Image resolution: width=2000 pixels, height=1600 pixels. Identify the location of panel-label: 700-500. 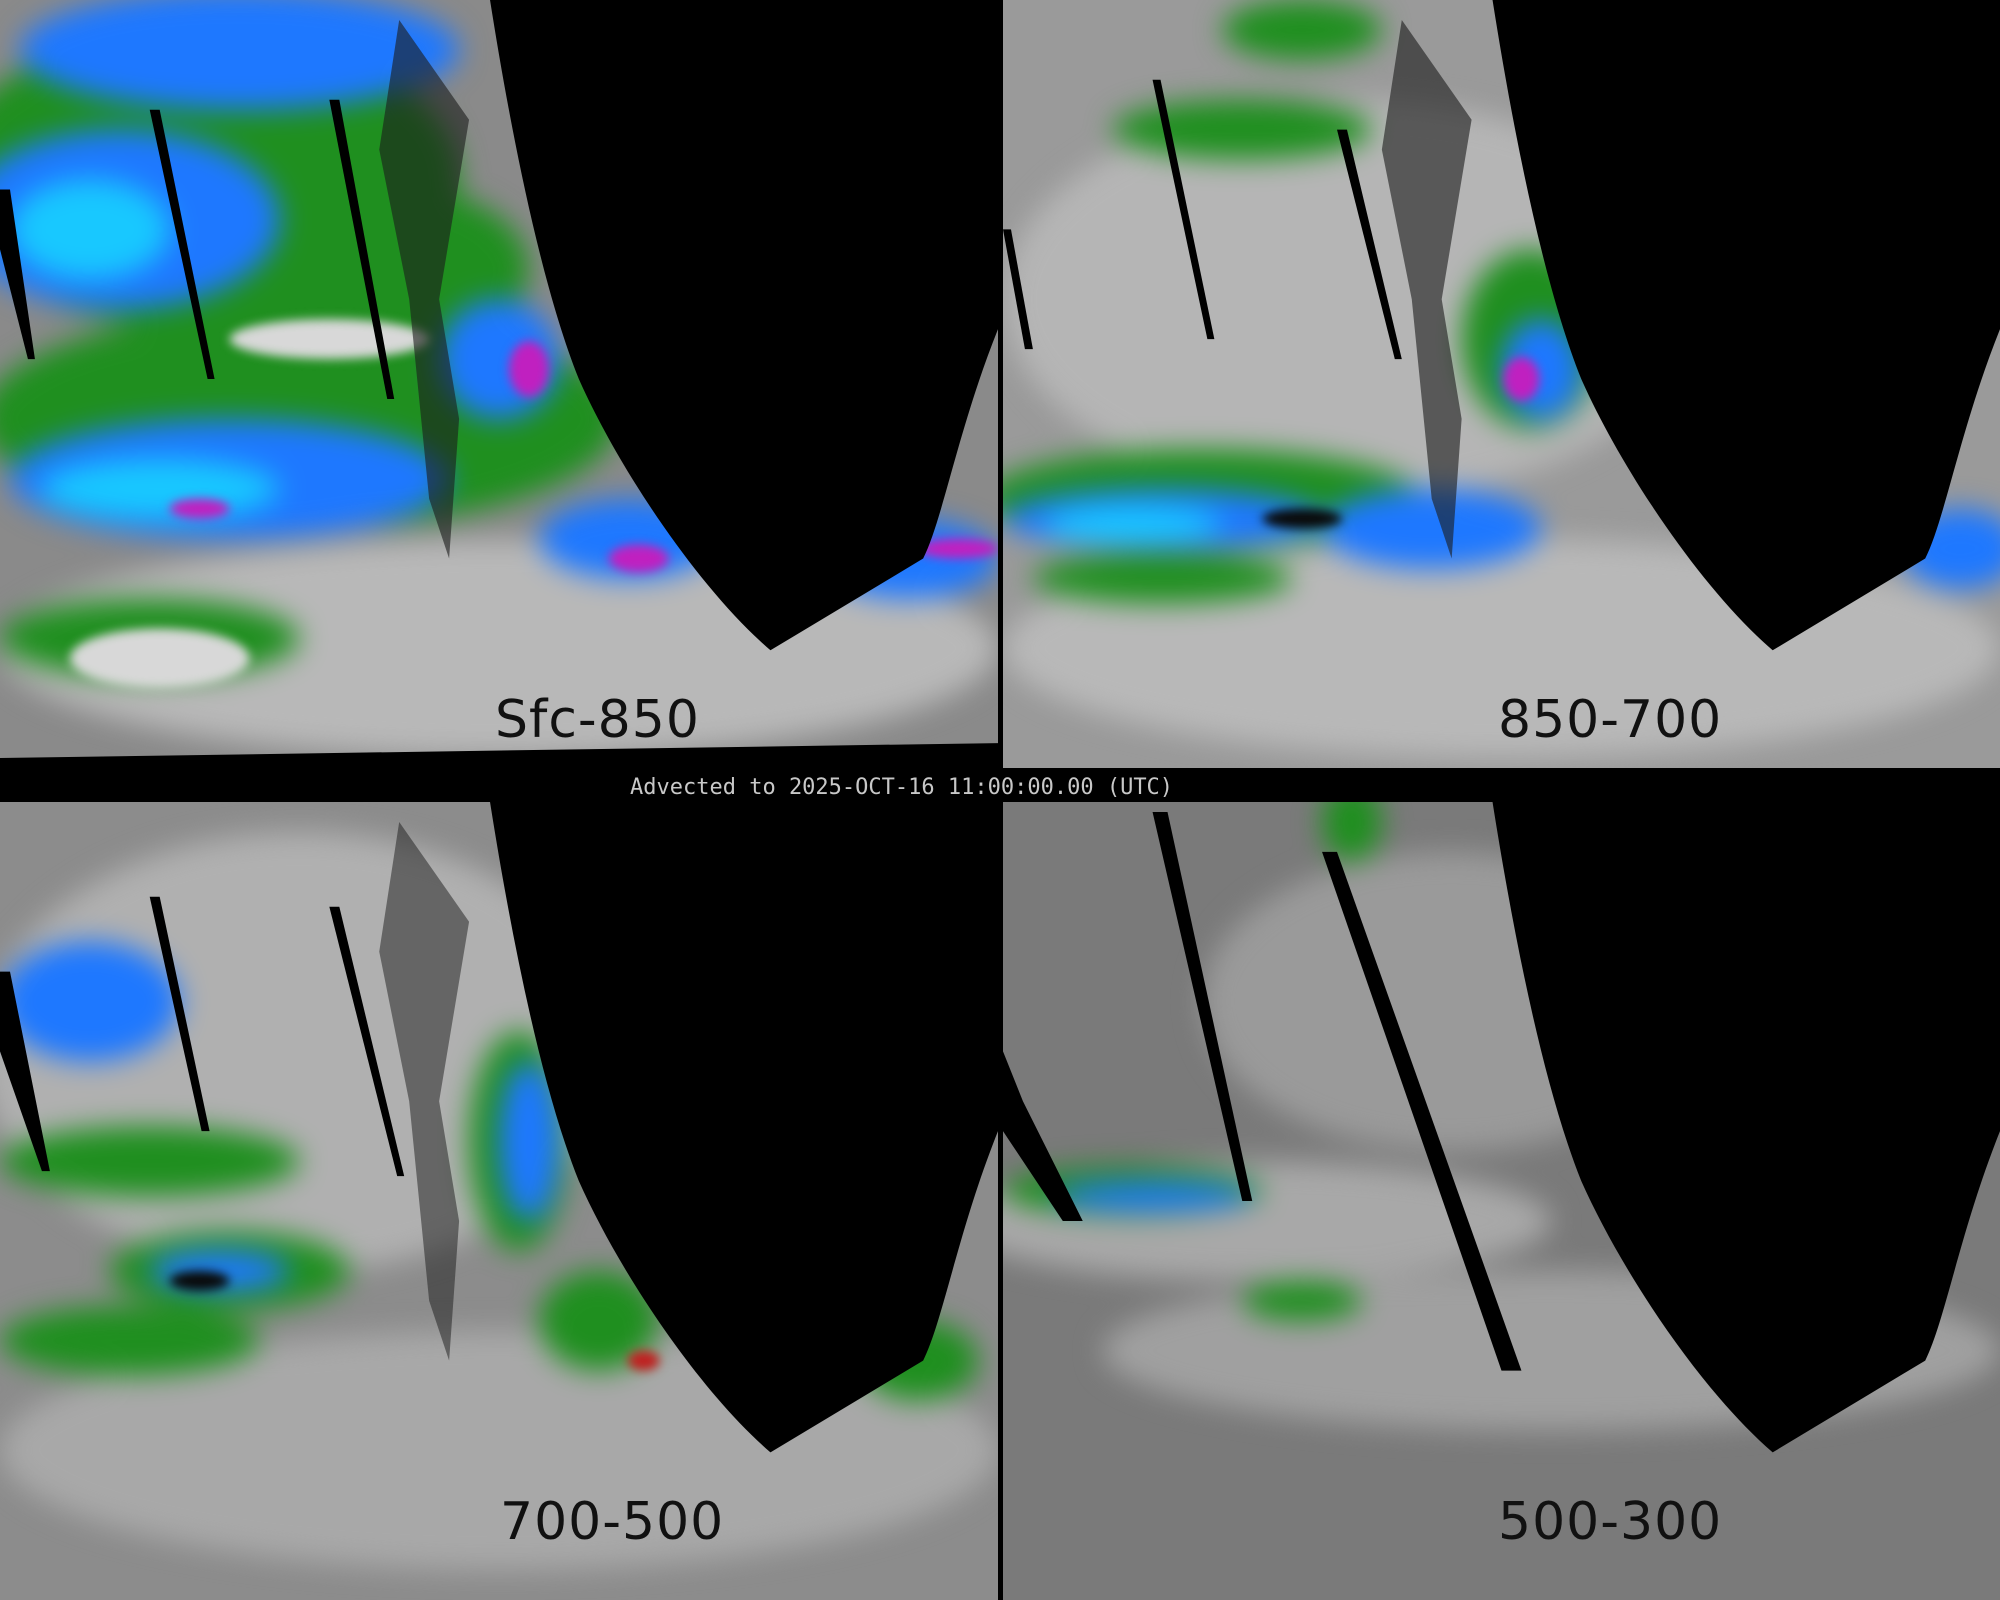
(612, 1522).